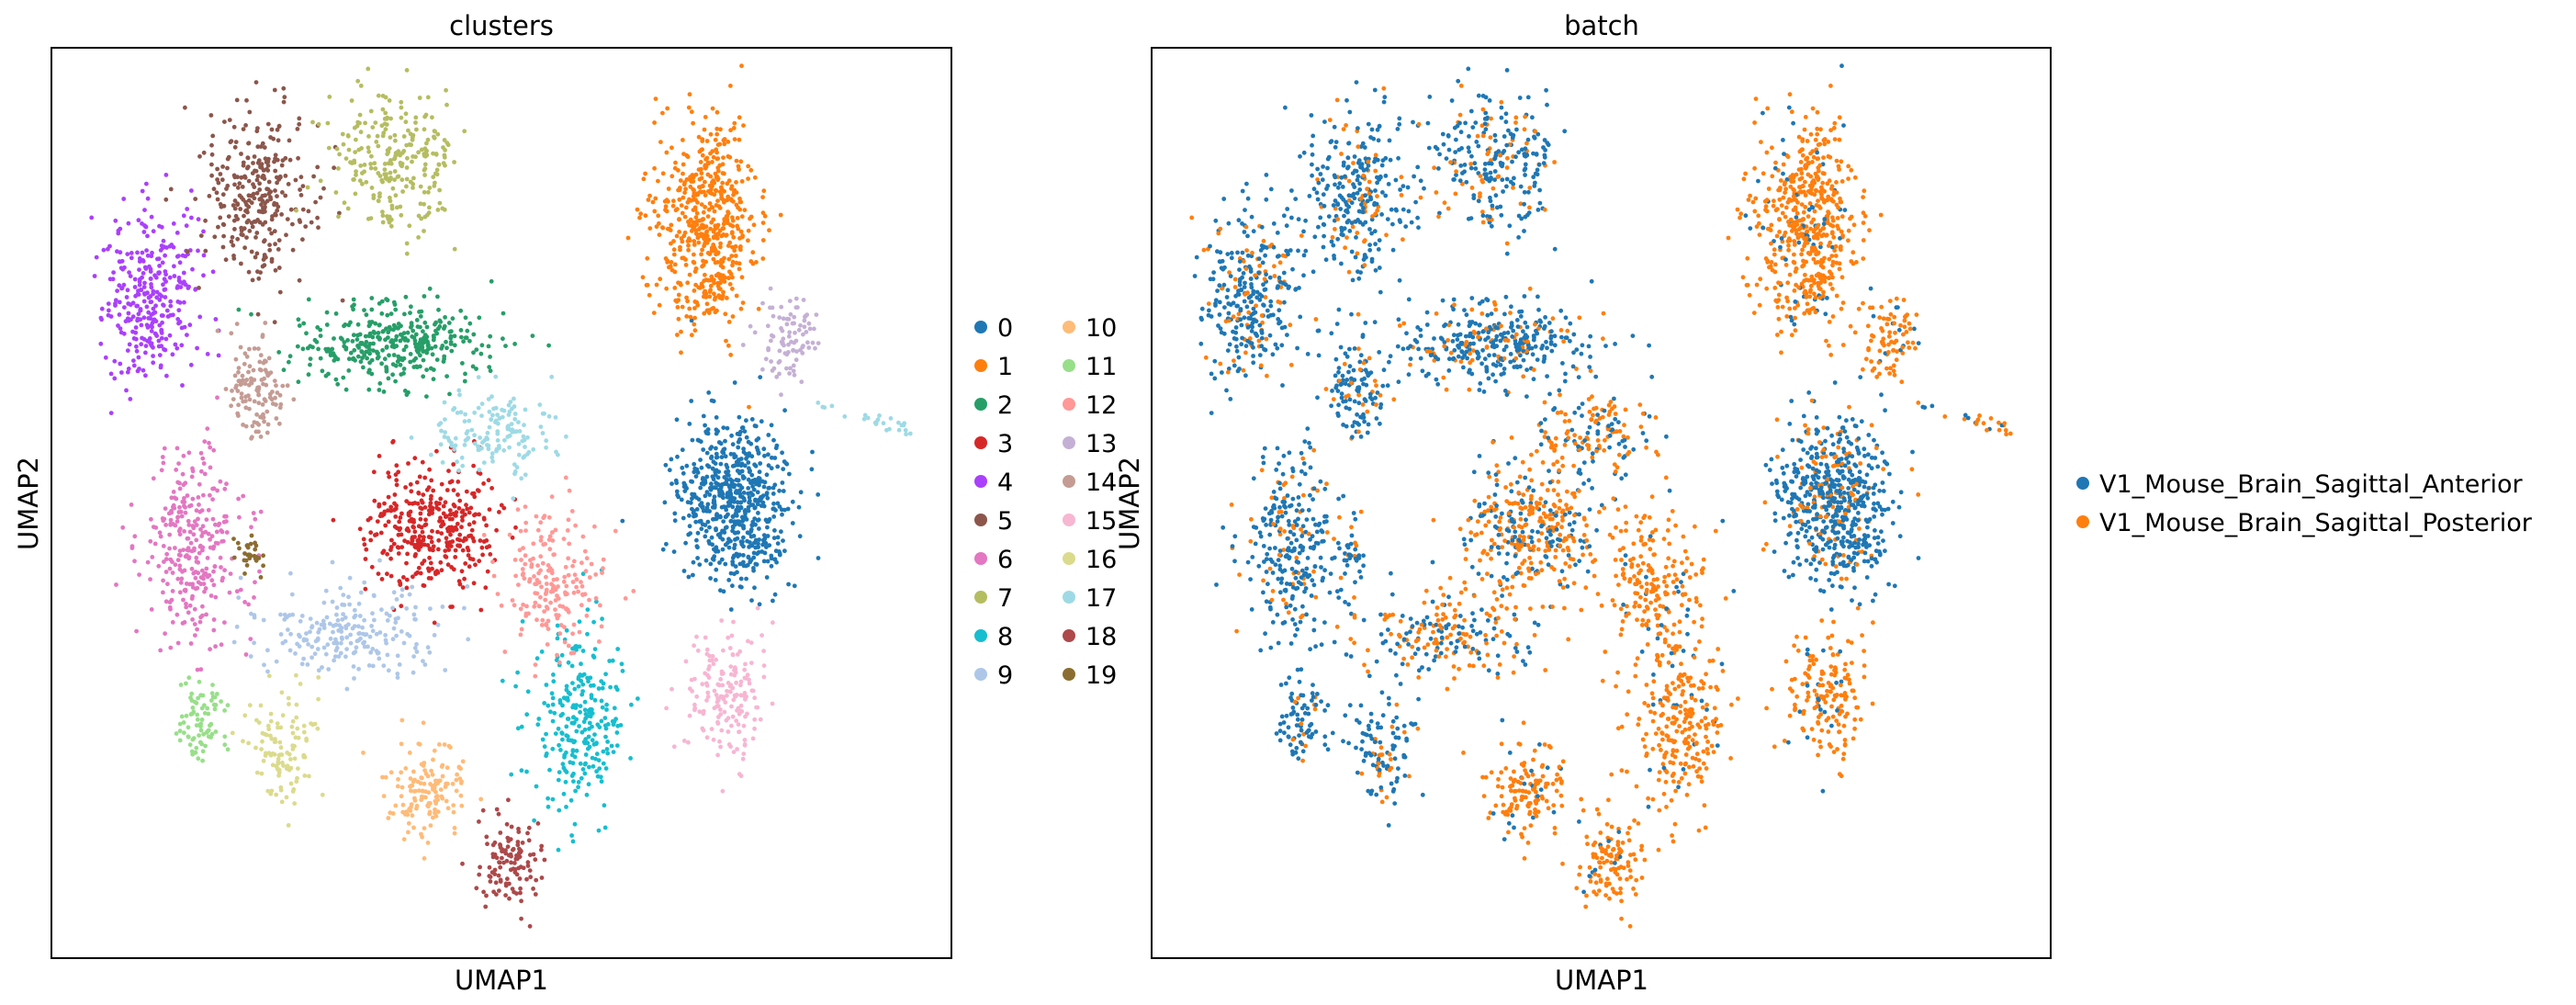  What do you see at coordinates (1859, 472) in the screenshot?
I see `batch-point` at bounding box center [1859, 472].